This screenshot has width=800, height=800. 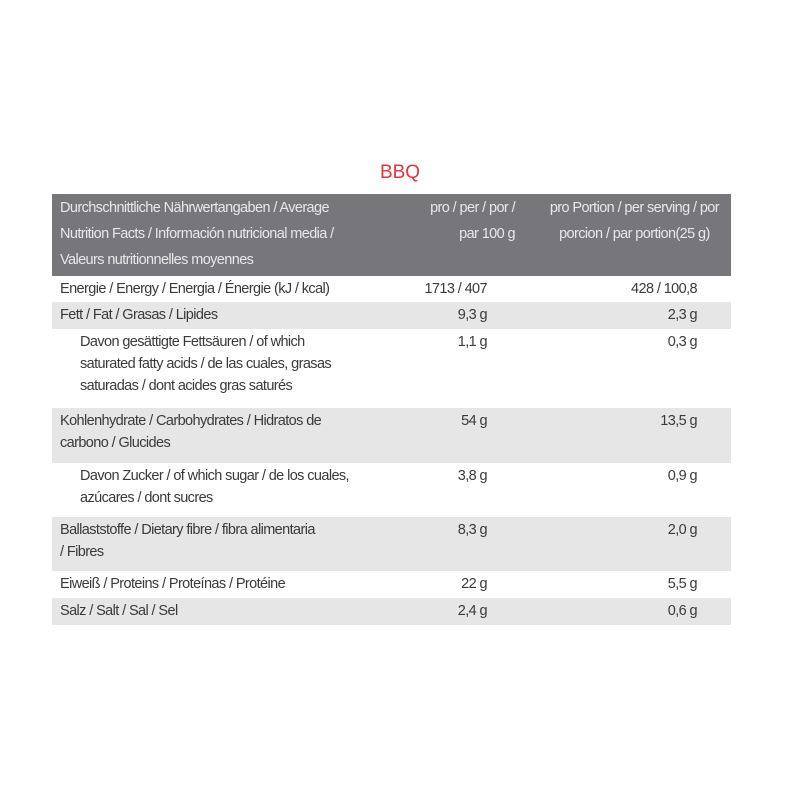 What do you see at coordinates (400, 172) in the screenshot?
I see `product-title: BBQ` at bounding box center [400, 172].